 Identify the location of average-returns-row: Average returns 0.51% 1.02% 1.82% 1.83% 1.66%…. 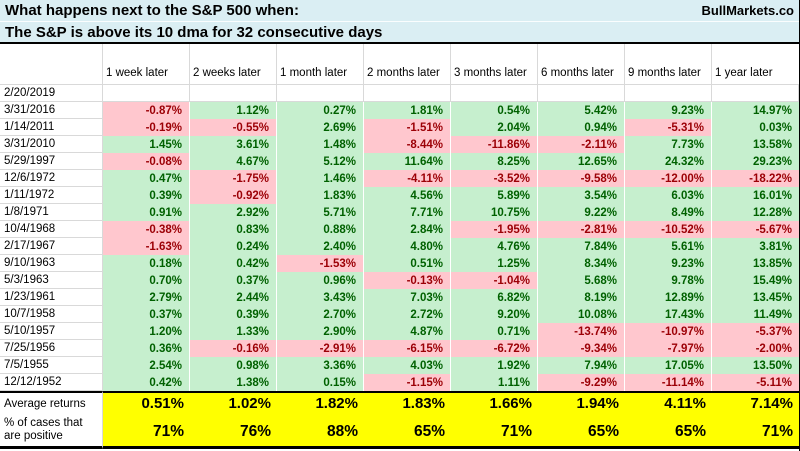
(399, 402).